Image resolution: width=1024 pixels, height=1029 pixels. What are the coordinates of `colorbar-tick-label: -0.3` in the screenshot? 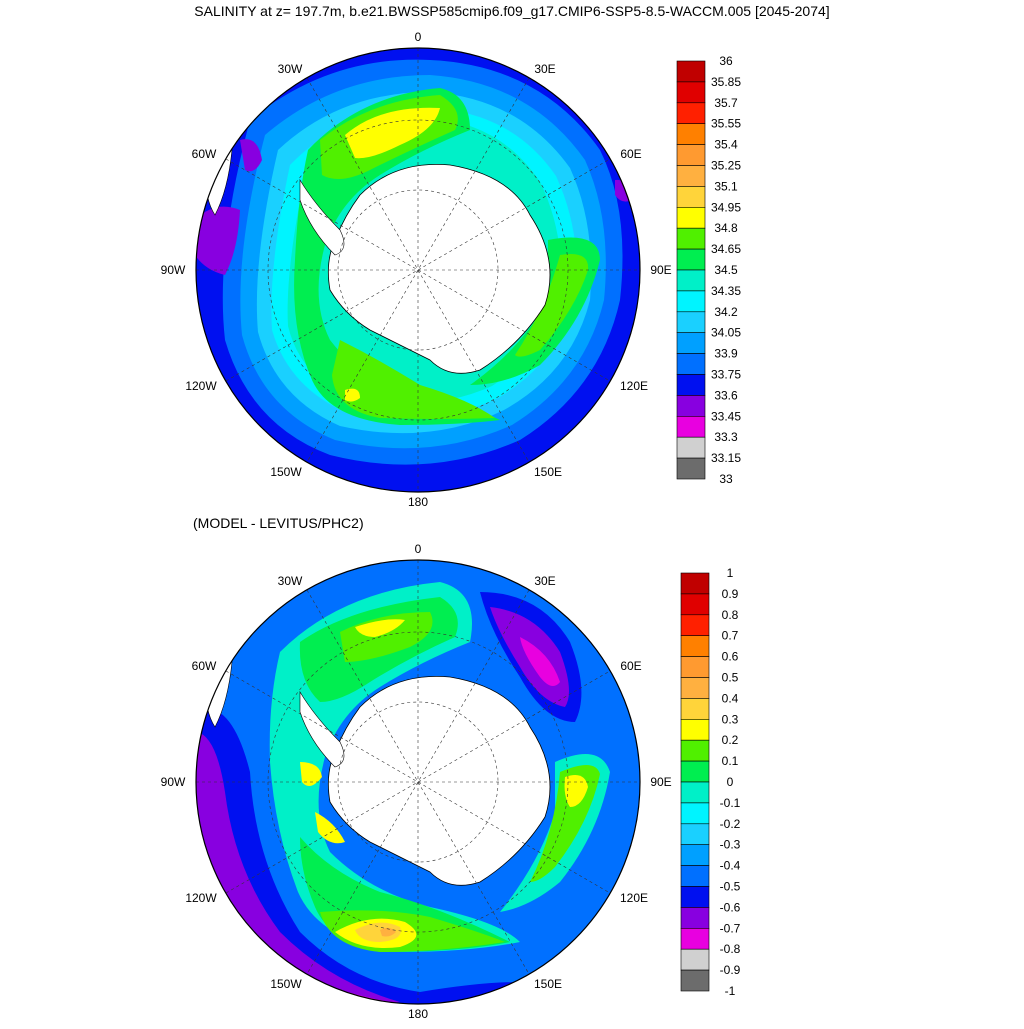 It's located at (730, 845).